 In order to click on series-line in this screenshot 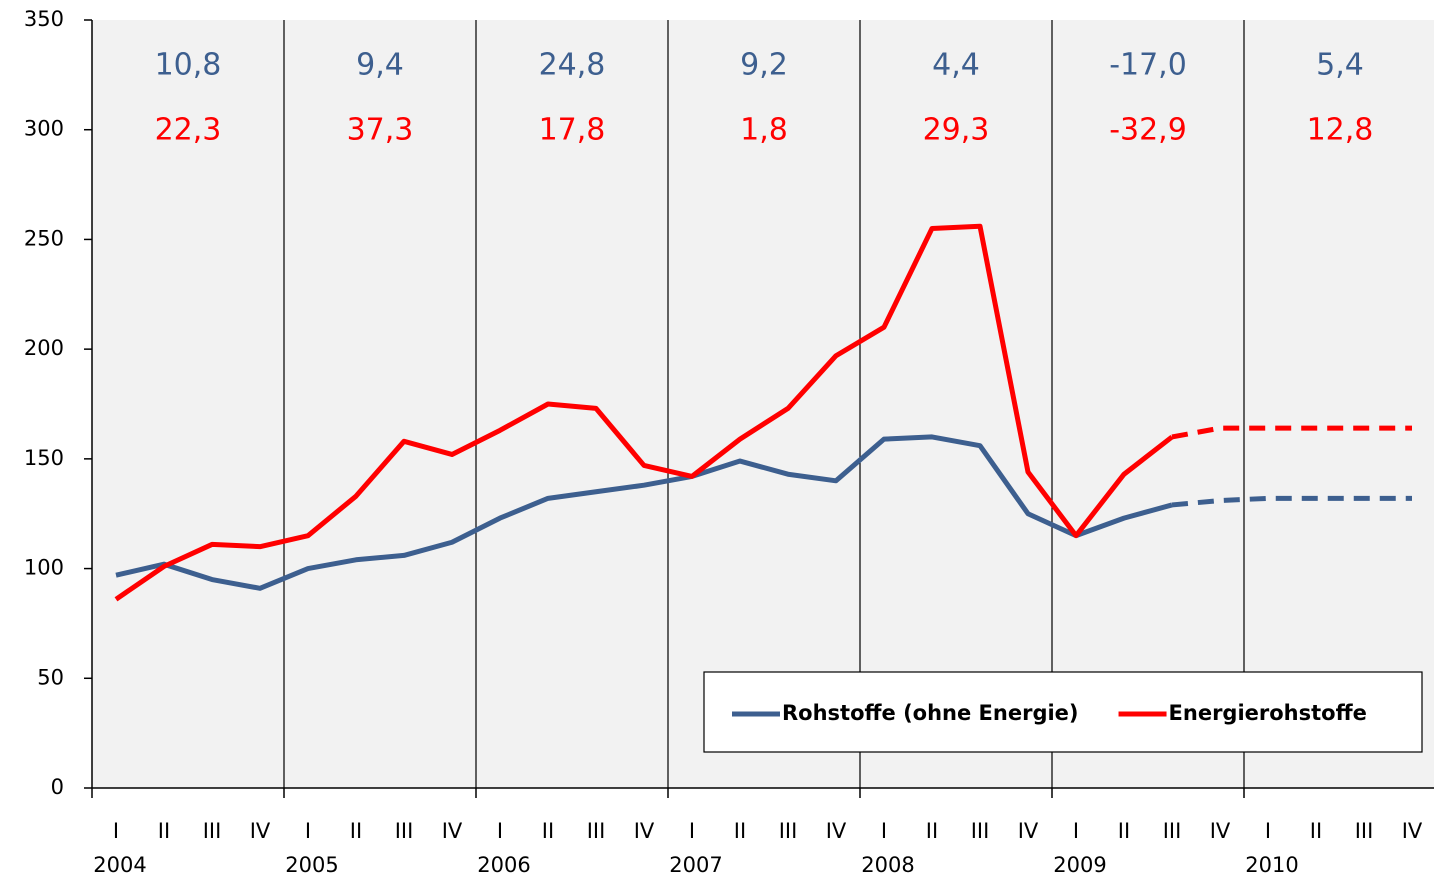, I will do `click(644, 512)`.